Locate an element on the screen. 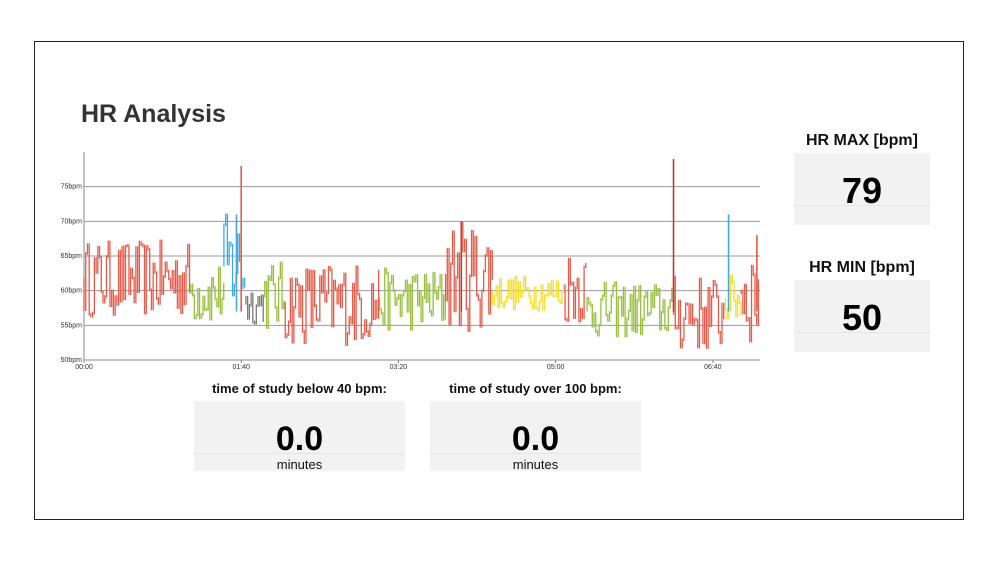 Image resolution: width=1000 pixels, height=563 pixels. over-100-value: 0.0 is located at coordinates (535, 439).